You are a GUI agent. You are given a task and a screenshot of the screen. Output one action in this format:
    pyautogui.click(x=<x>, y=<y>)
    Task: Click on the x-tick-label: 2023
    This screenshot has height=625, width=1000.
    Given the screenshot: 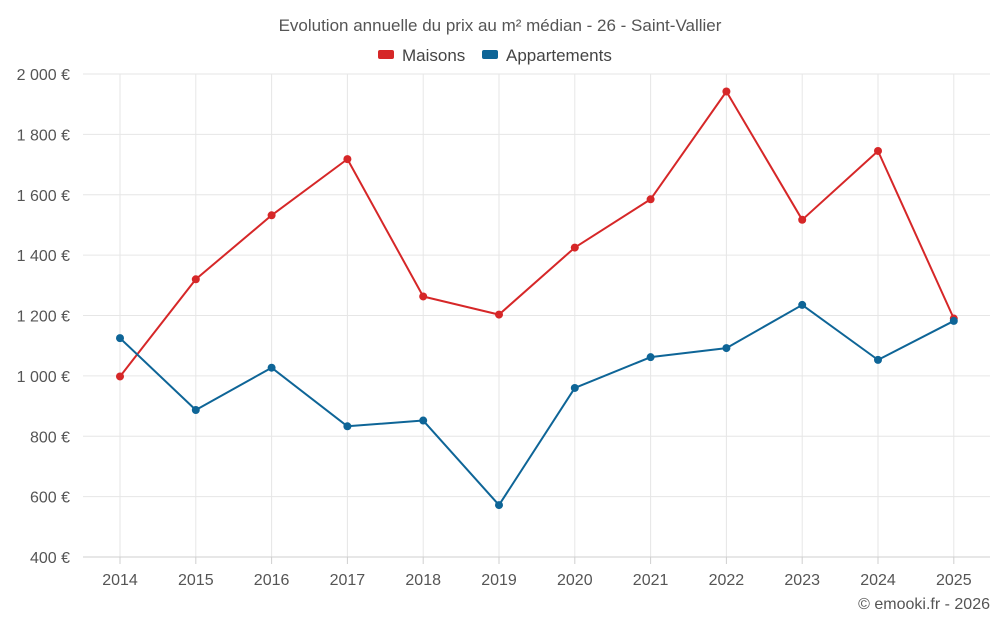 What is the action you would take?
    pyautogui.click(x=802, y=580)
    